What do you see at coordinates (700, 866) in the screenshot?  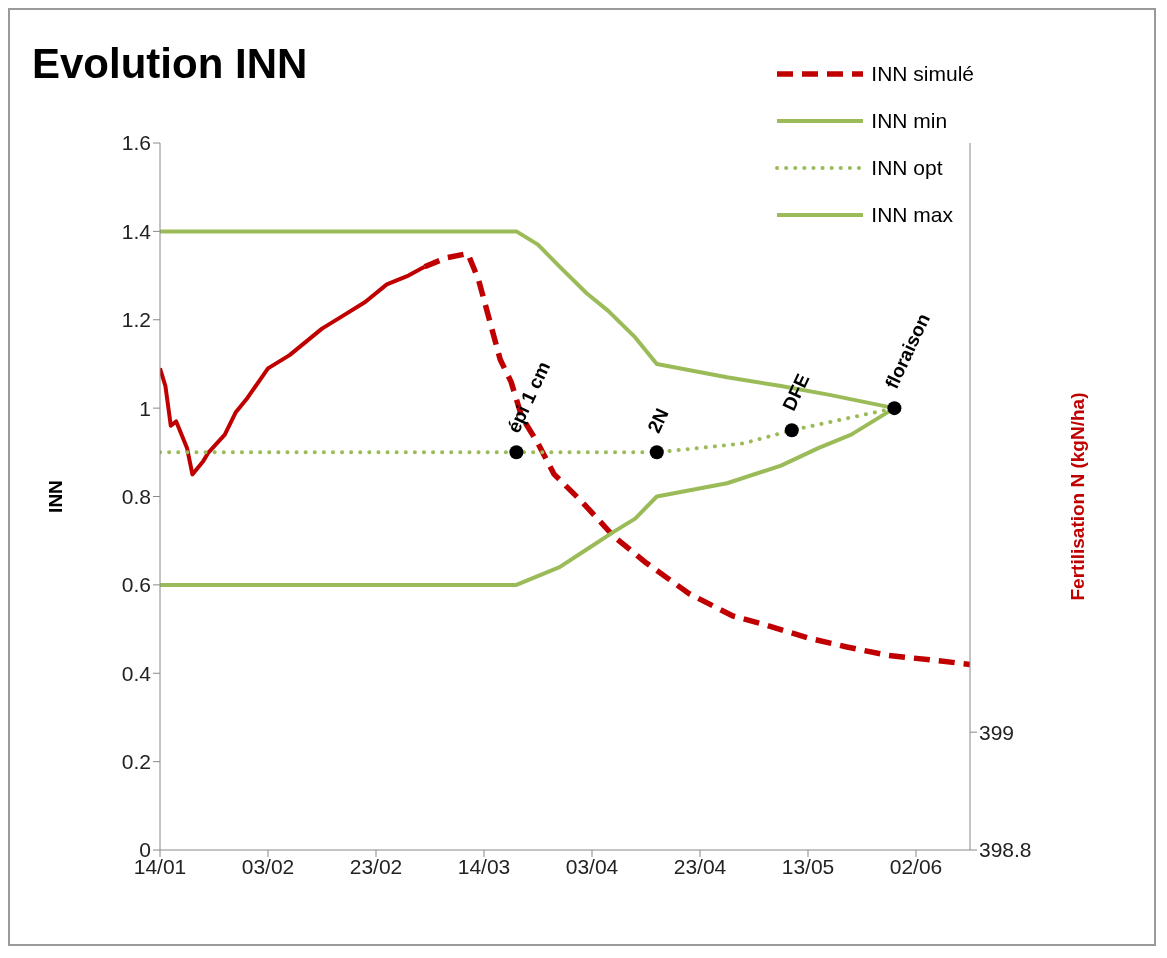 I see `x-tick-label: 23/04` at bounding box center [700, 866].